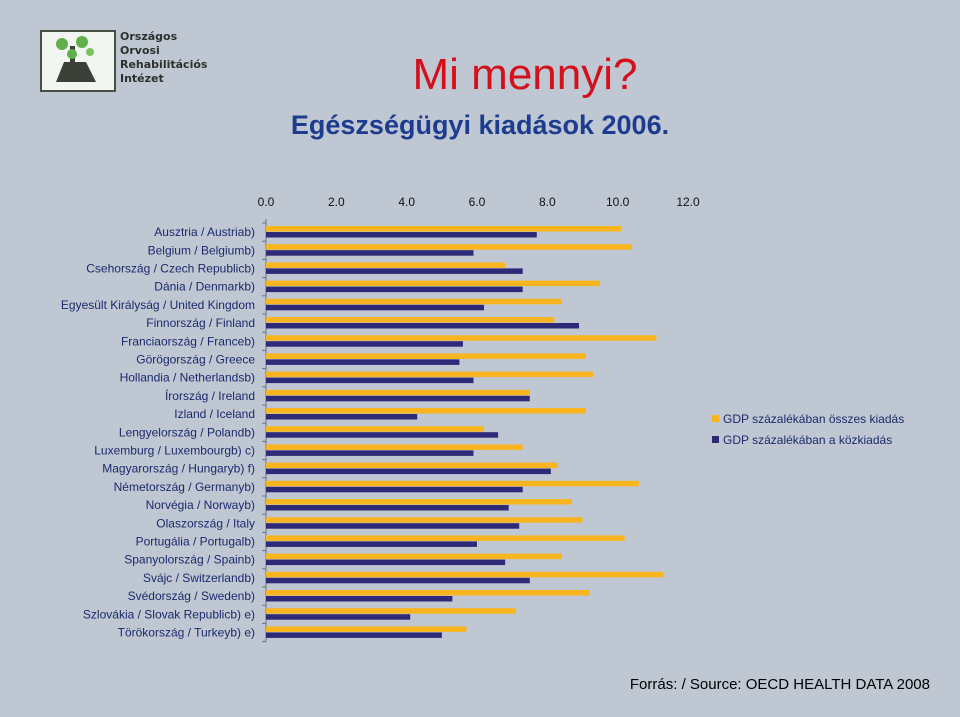  What do you see at coordinates (205, 523) in the screenshot?
I see `category-label-16: Olaszország / Italy` at bounding box center [205, 523].